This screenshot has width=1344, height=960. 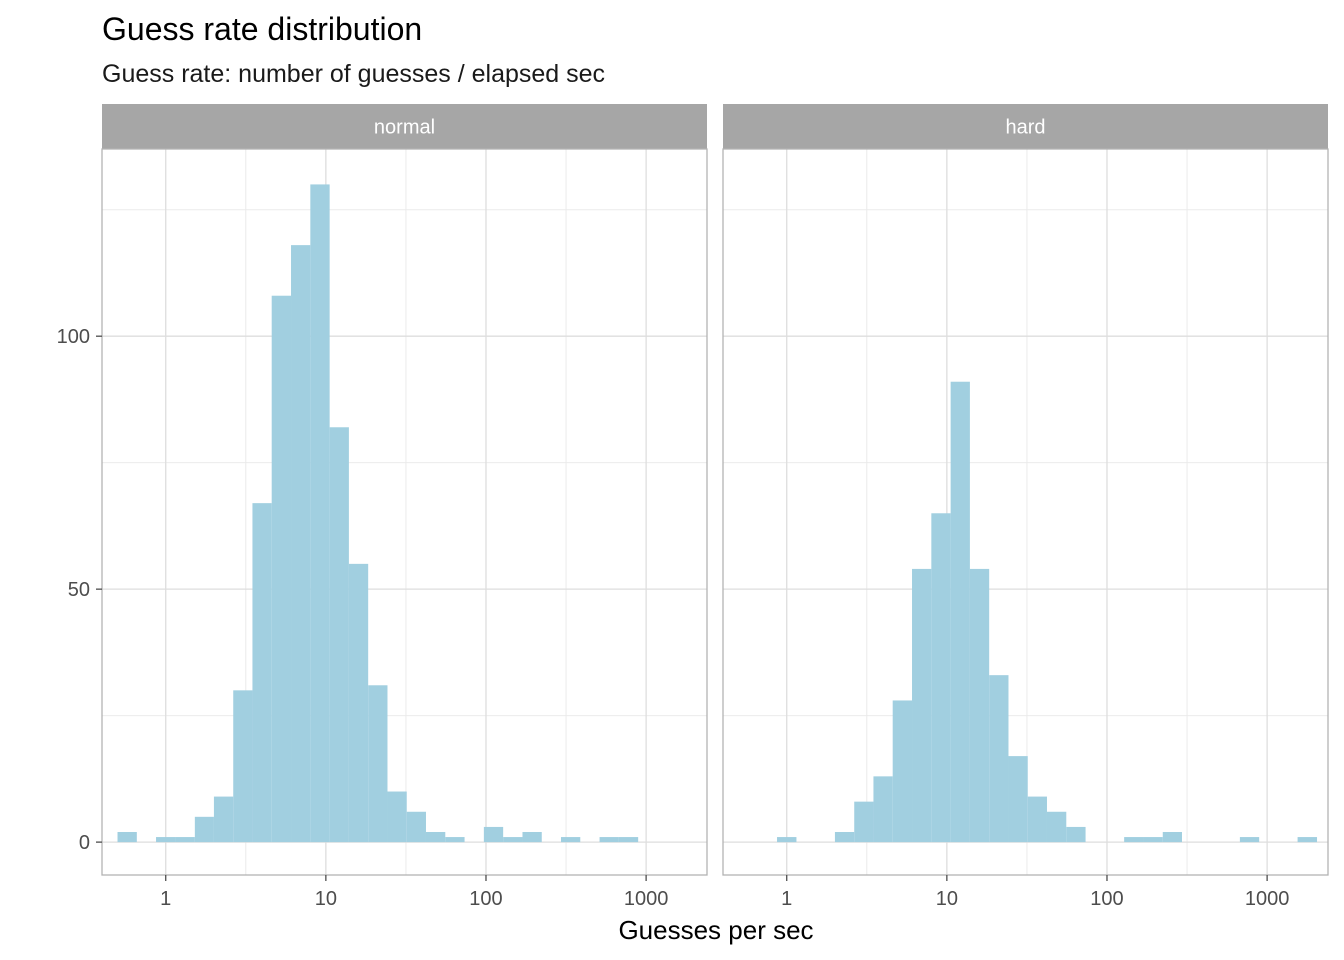 I want to click on chart-title: Guess rate distribution, so click(x=262, y=29).